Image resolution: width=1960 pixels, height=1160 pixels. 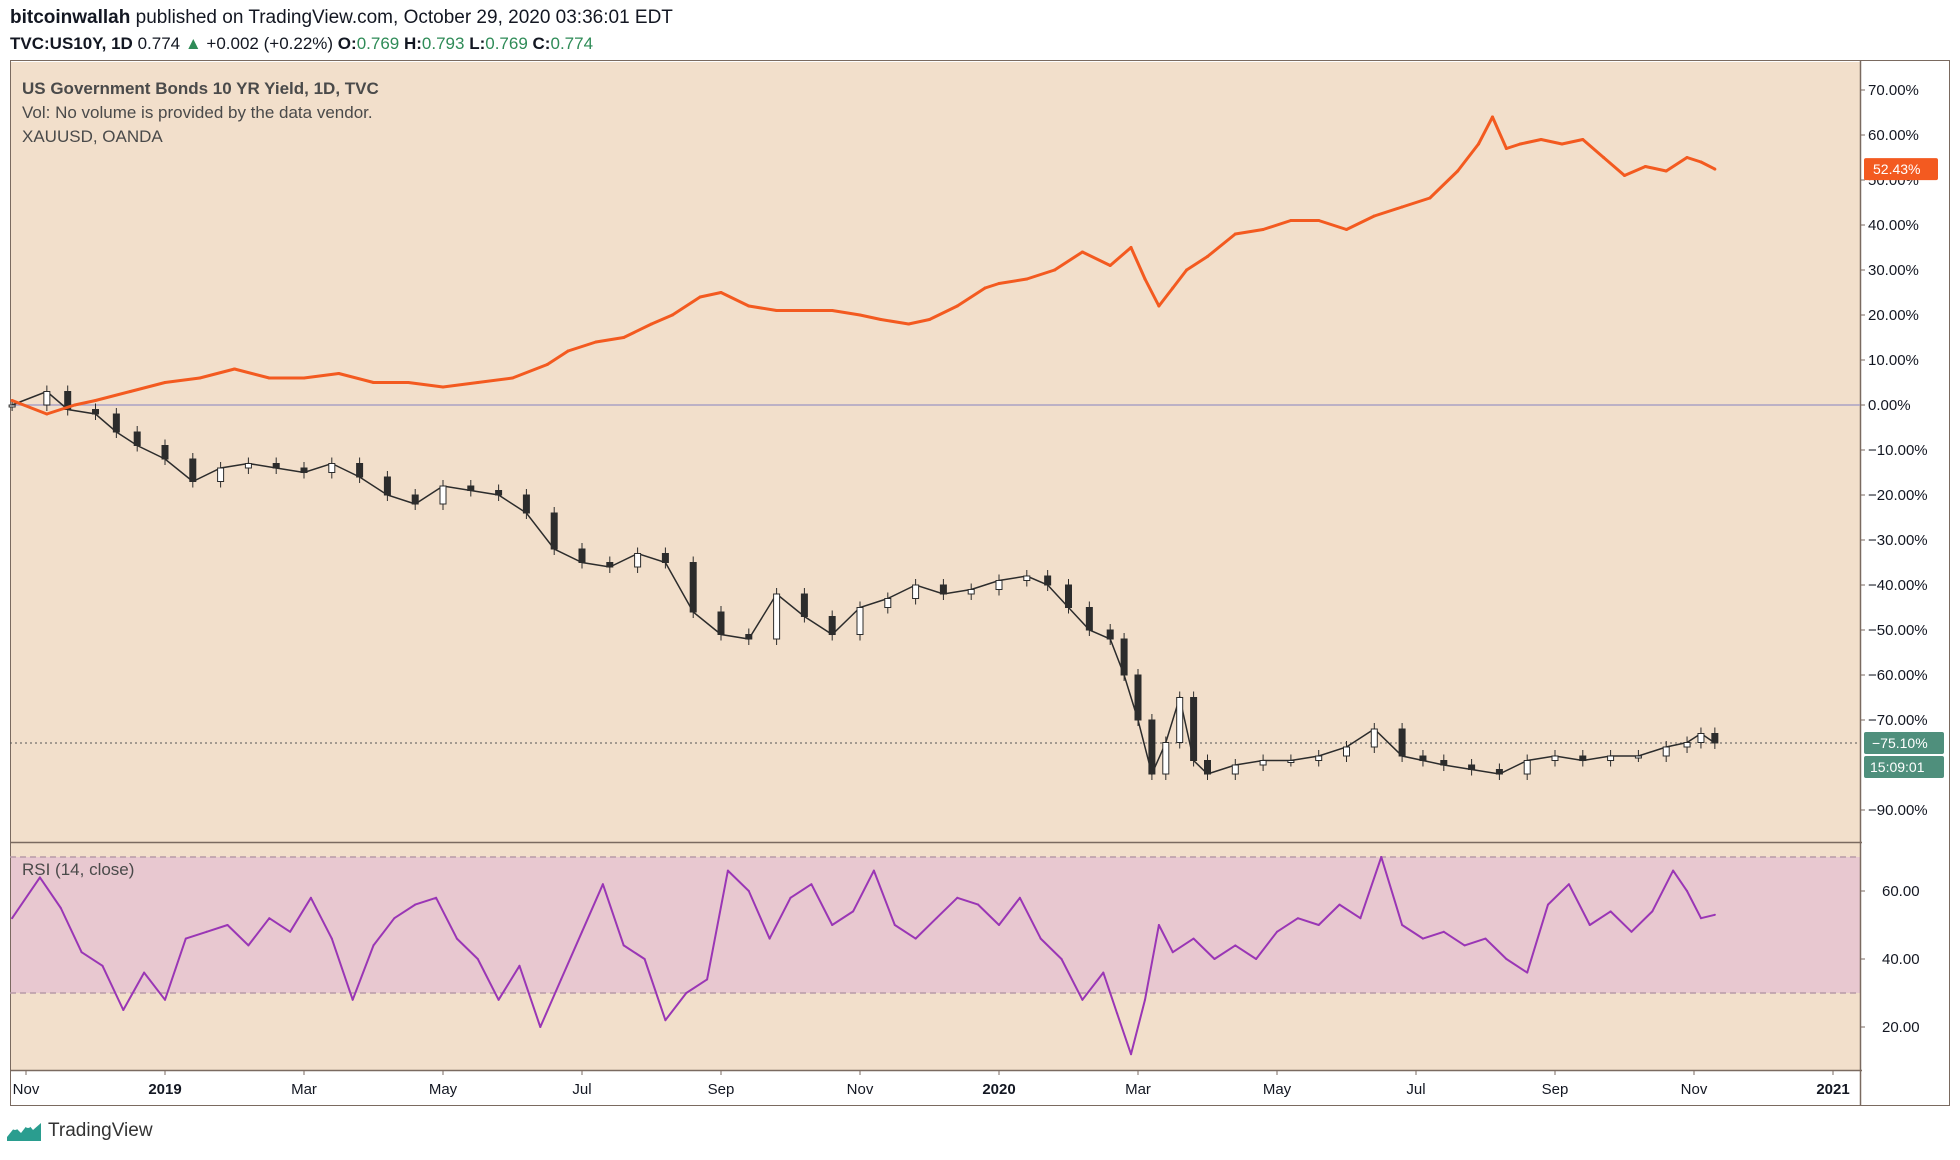 What do you see at coordinates (79, 1131) in the screenshot?
I see `tradingview-branding: TradingView` at bounding box center [79, 1131].